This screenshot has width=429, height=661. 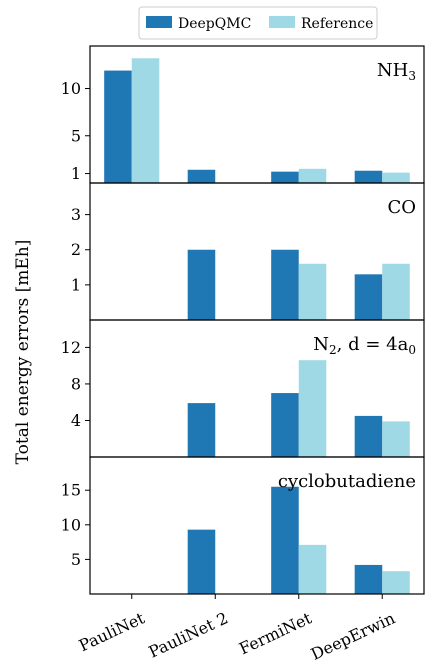 What do you see at coordinates (188, 634) in the screenshot?
I see `x-tick-label: PauliNet 2` at bounding box center [188, 634].